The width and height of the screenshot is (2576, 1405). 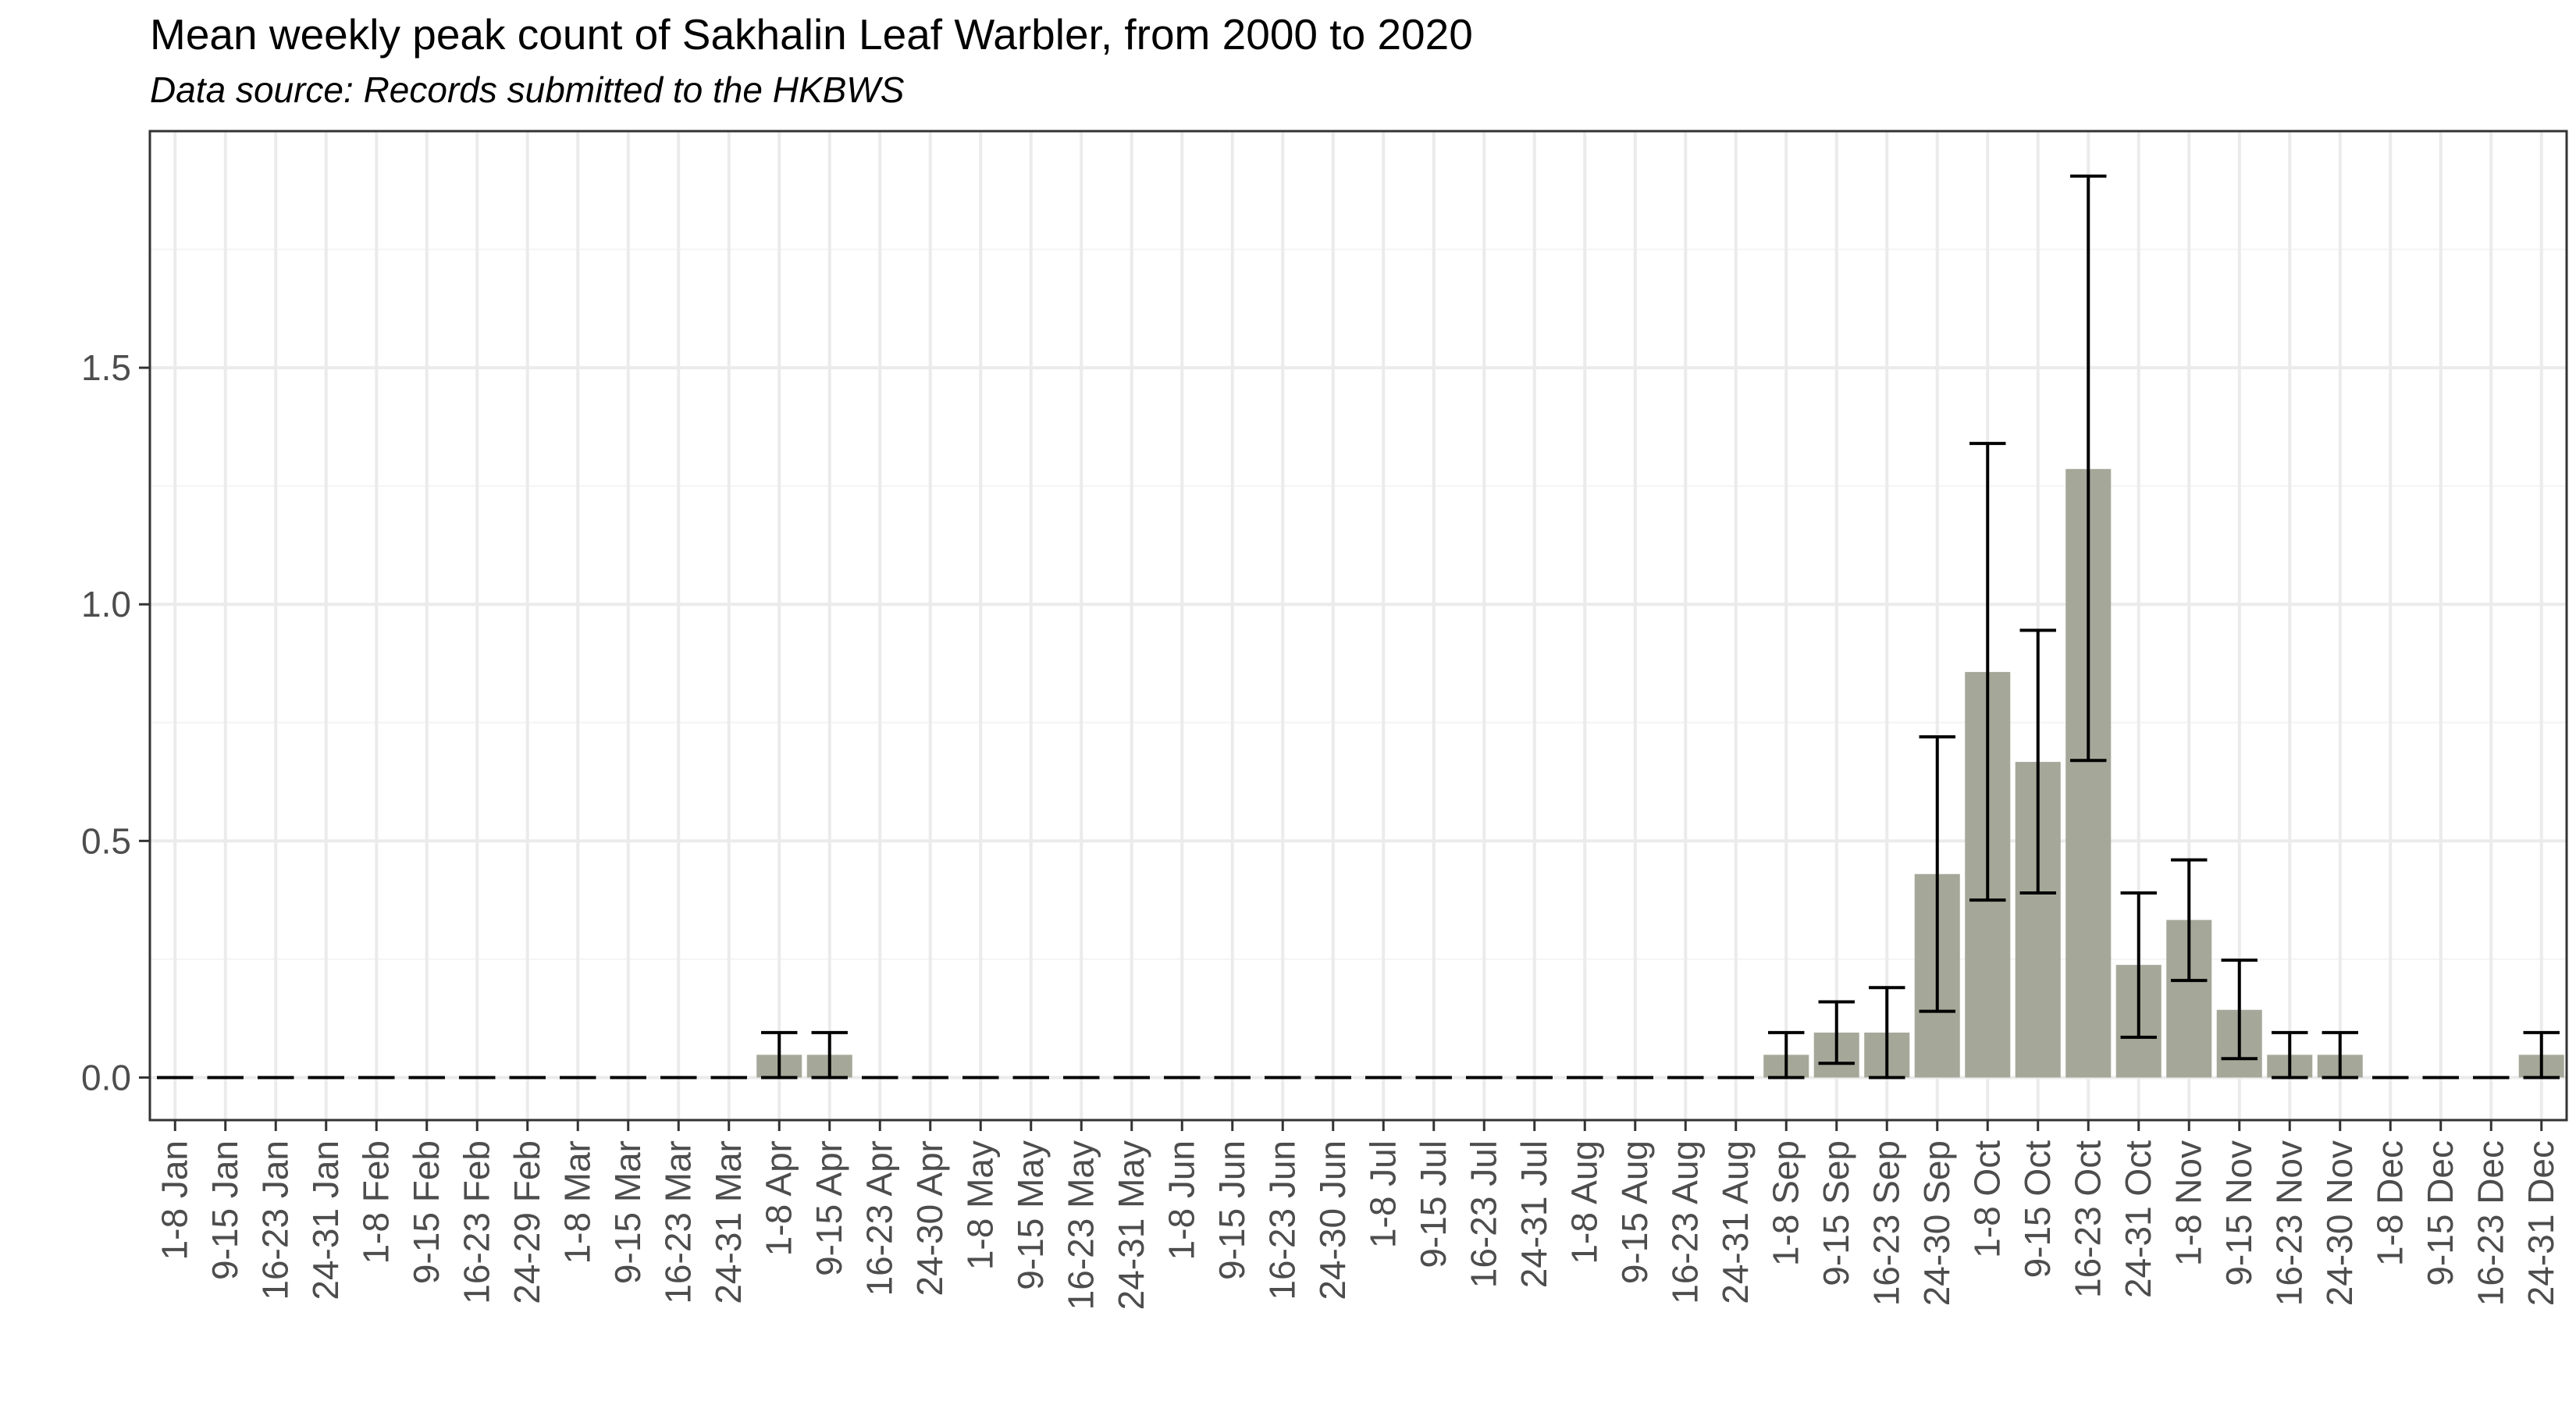 I want to click on x-tick-label: 16-23 May, so click(x=1080, y=1225).